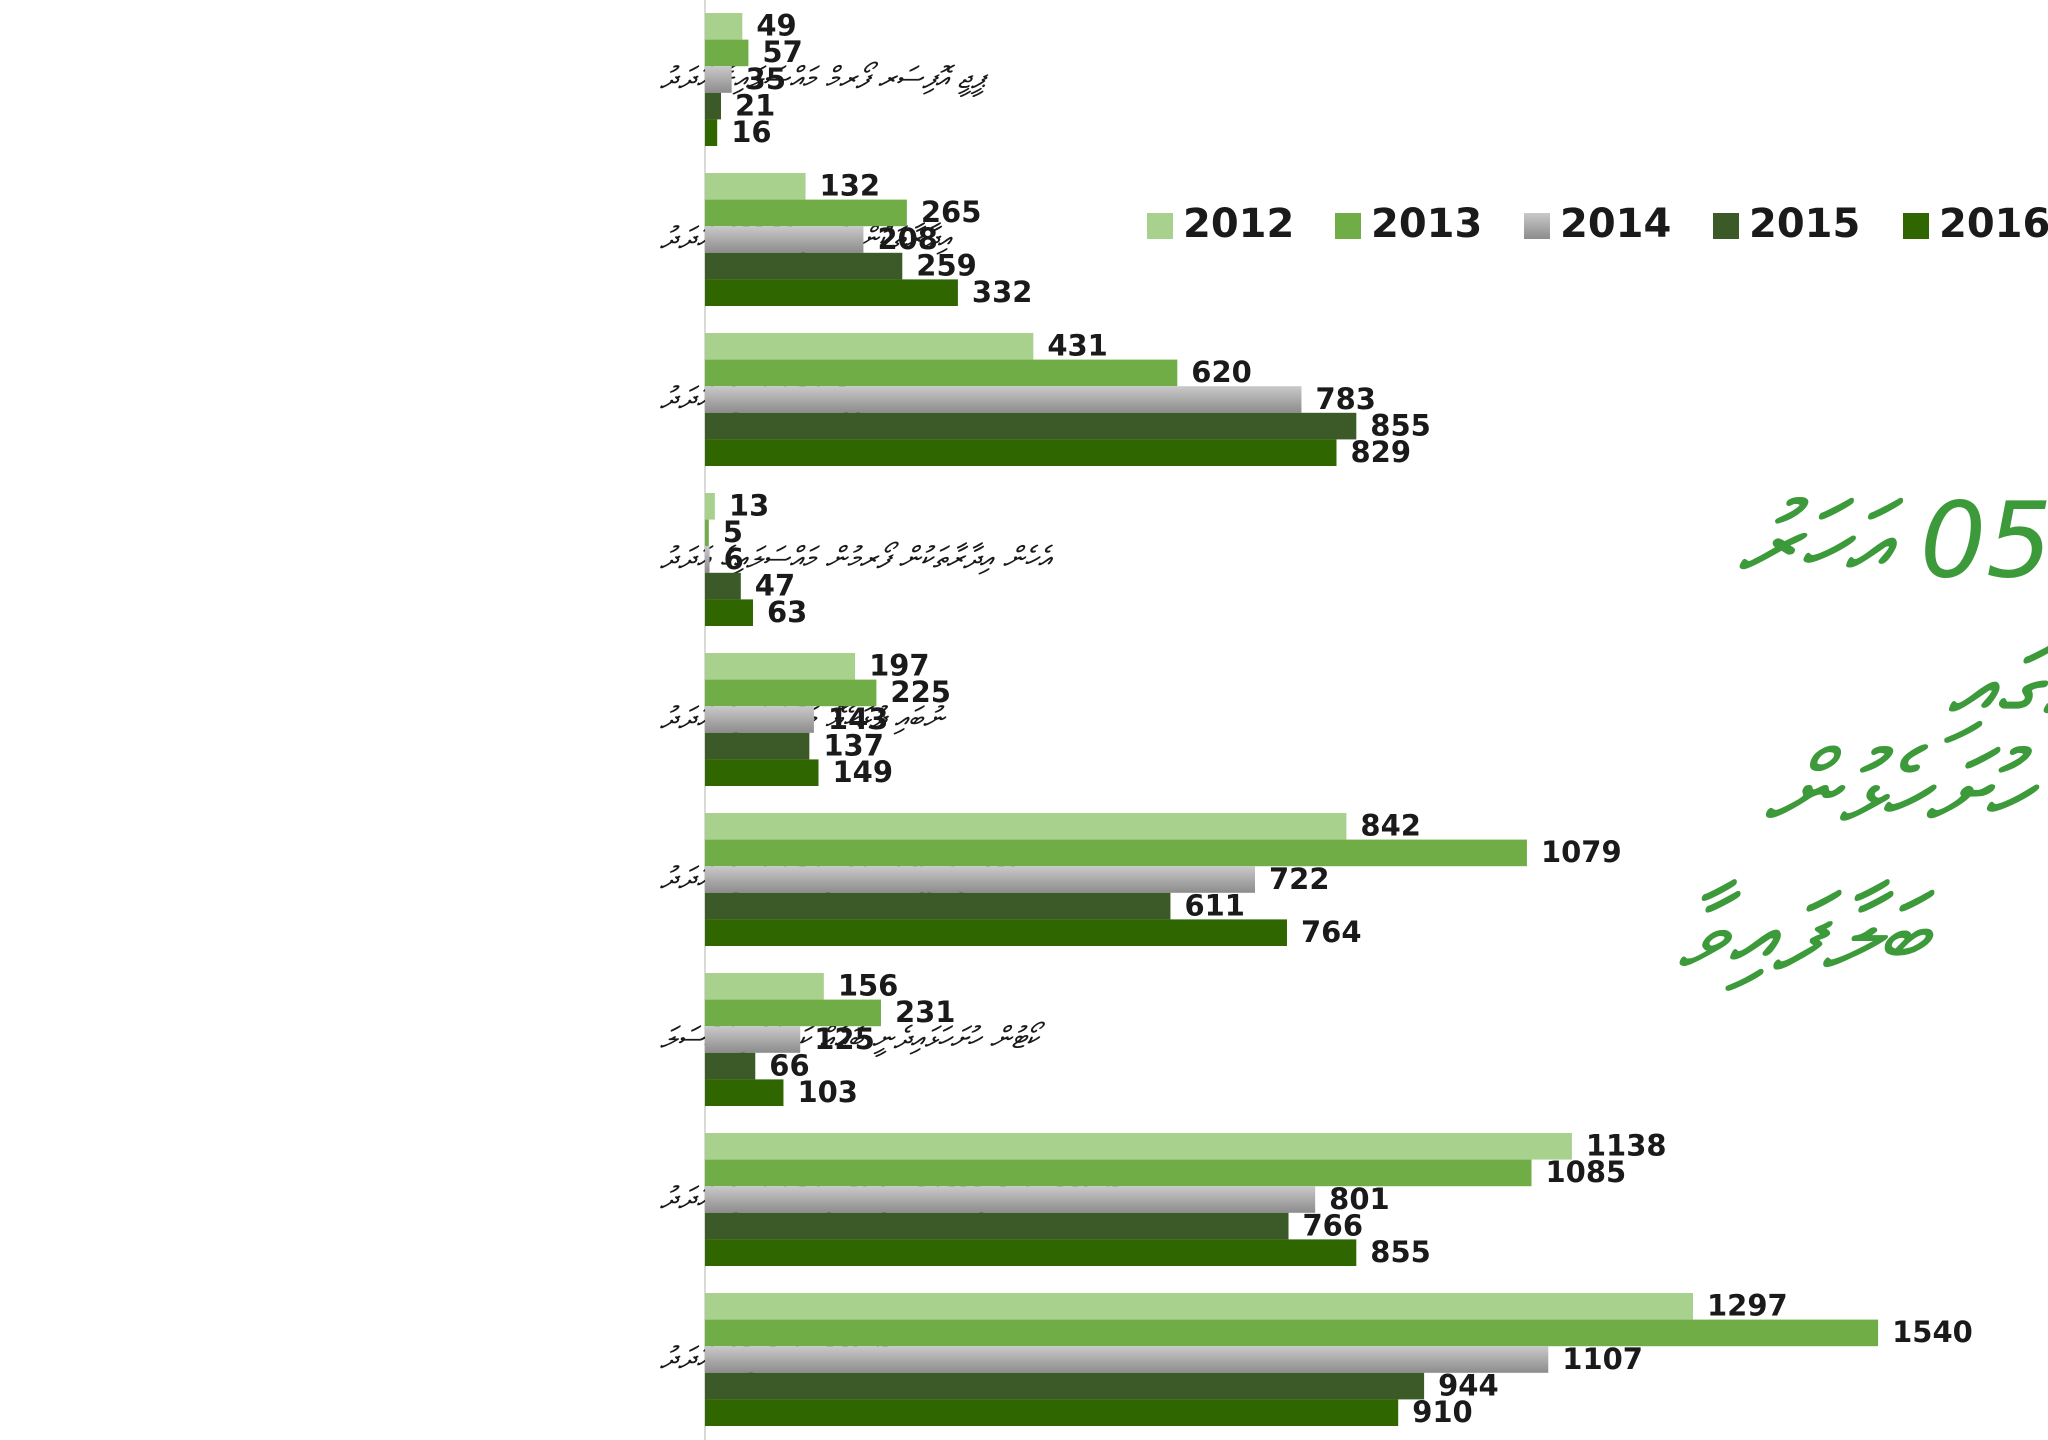 The width and height of the screenshot is (2048, 1440). Describe the element at coordinates (1381, 452) in the screenshot. I see `value-label: 829` at that location.